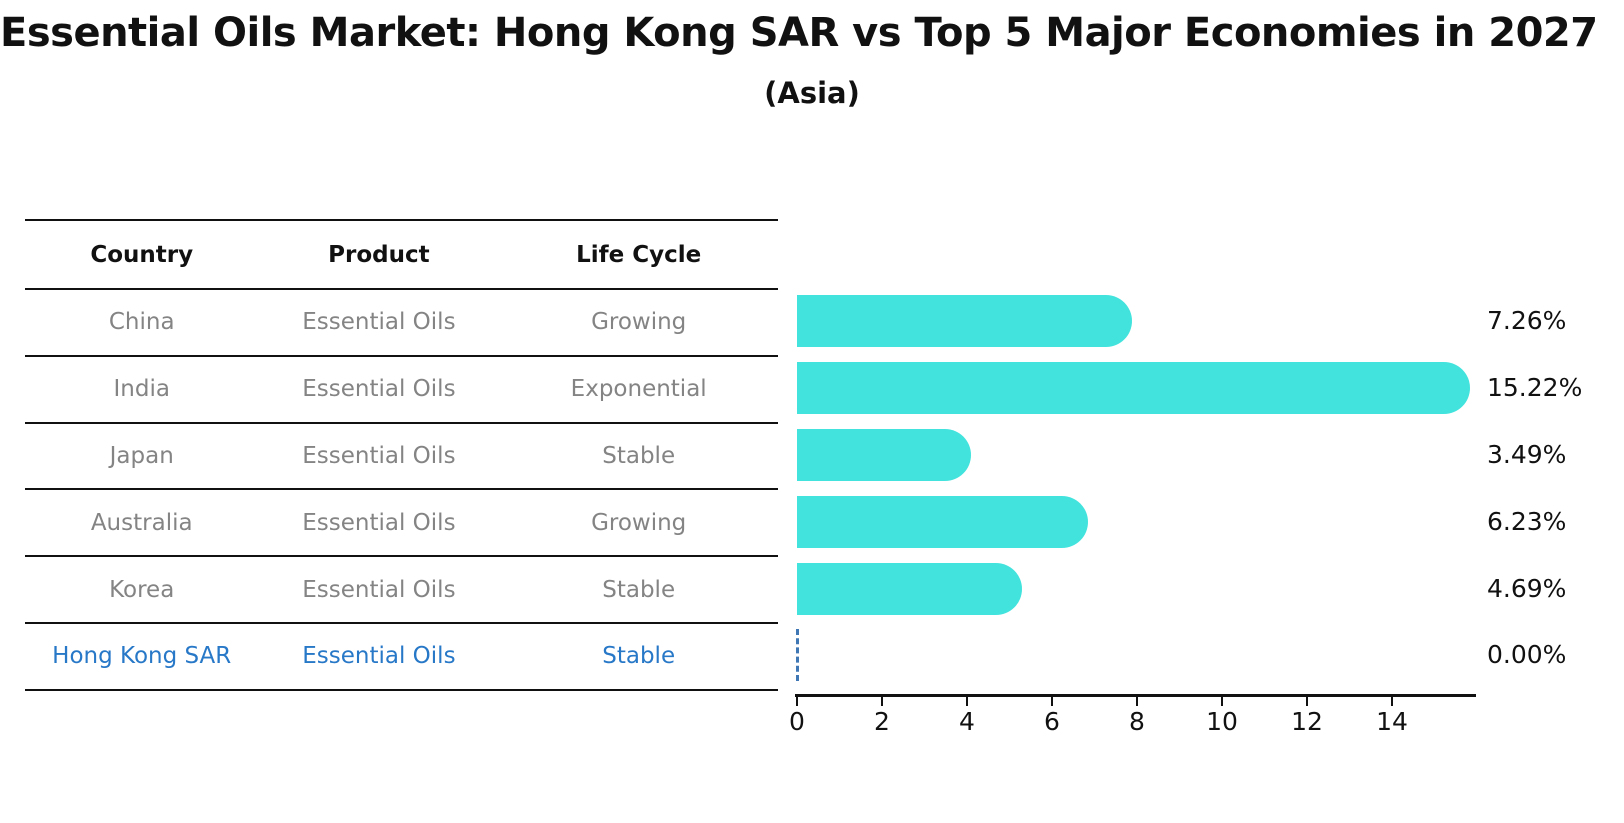 This screenshot has height=823, width=1624. I want to click on table-cell-country: Australia, so click(141, 522).